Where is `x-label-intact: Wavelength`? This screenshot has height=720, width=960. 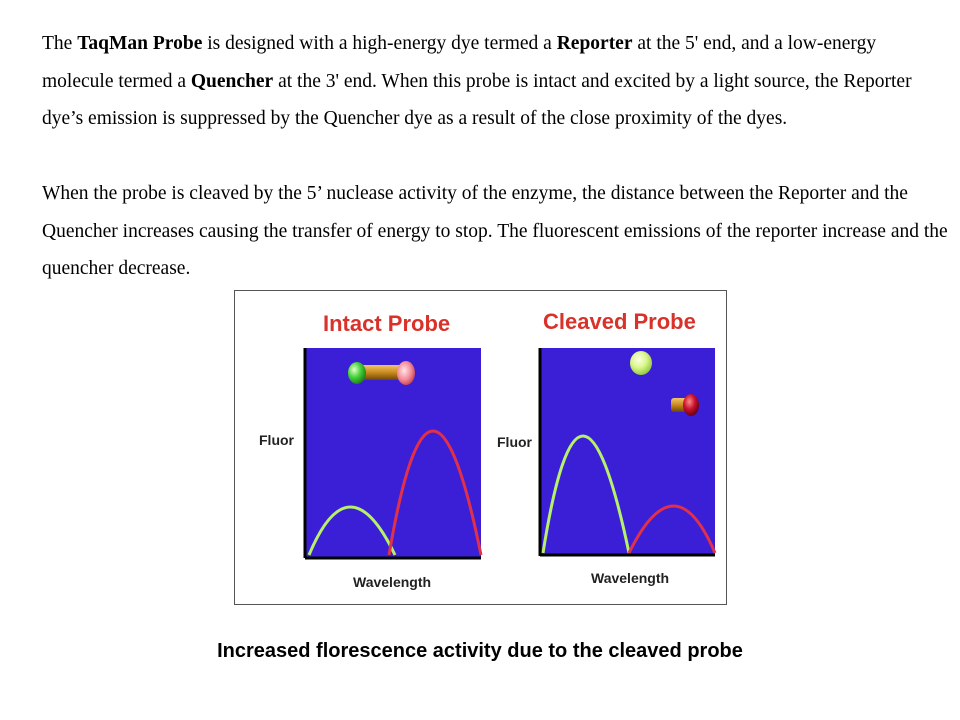 x-label-intact: Wavelength is located at coordinates (392, 582).